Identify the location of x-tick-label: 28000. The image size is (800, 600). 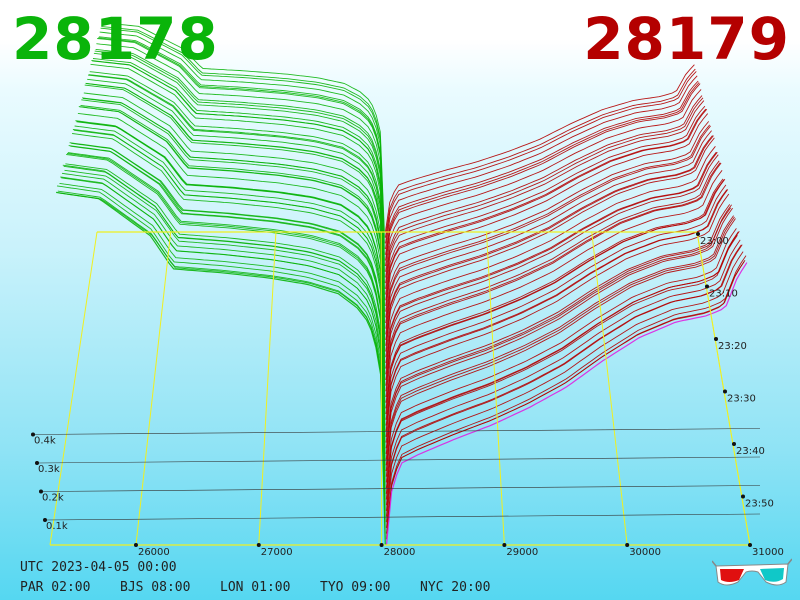
(400, 552).